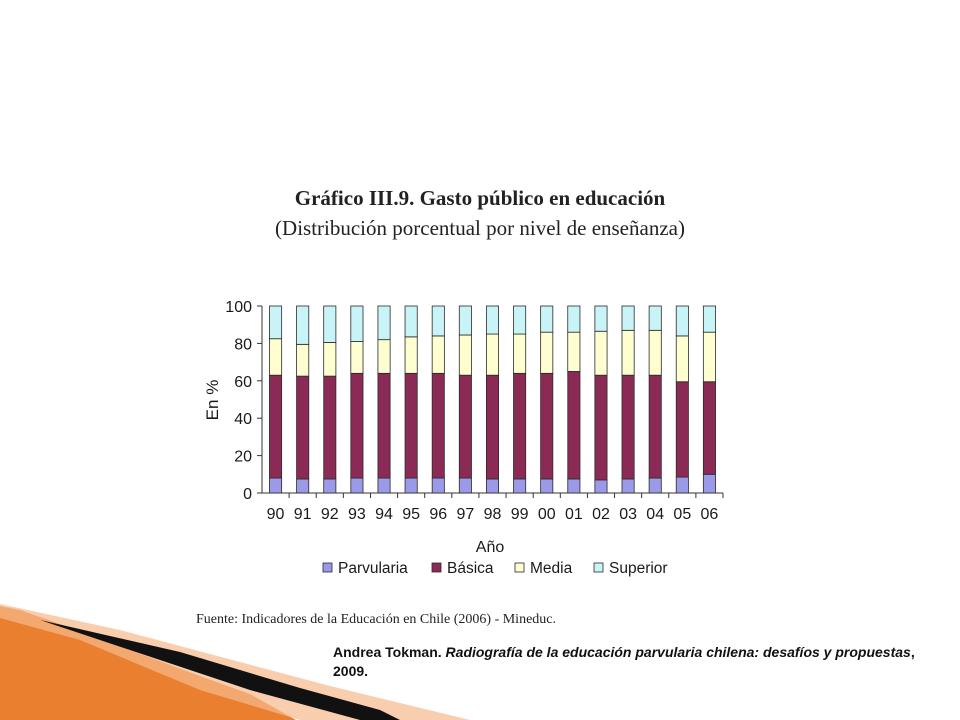 Image resolution: width=960 pixels, height=720 pixels. What do you see at coordinates (624, 661) in the screenshot?
I see `citation-year: , 2009.` at bounding box center [624, 661].